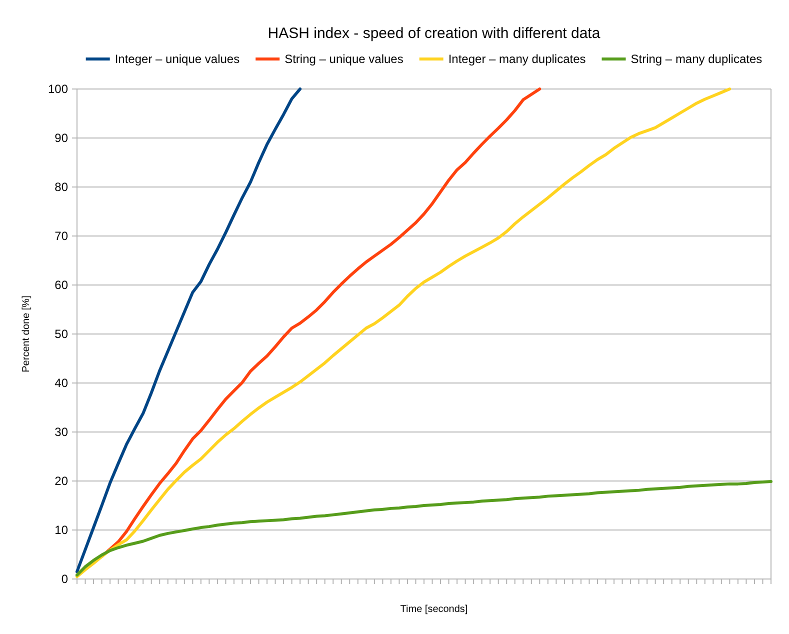 The width and height of the screenshot is (789, 634). I want to click on y-tick-label: 100, so click(58, 89).